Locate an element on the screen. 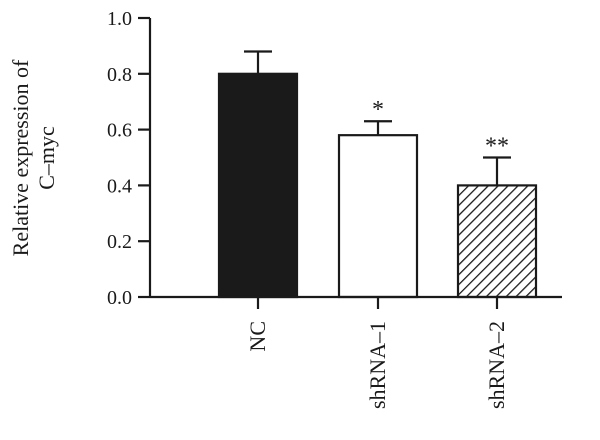 This screenshot has height=440, width=600. x-tick-label: NC is located at coordinates (257, 336).